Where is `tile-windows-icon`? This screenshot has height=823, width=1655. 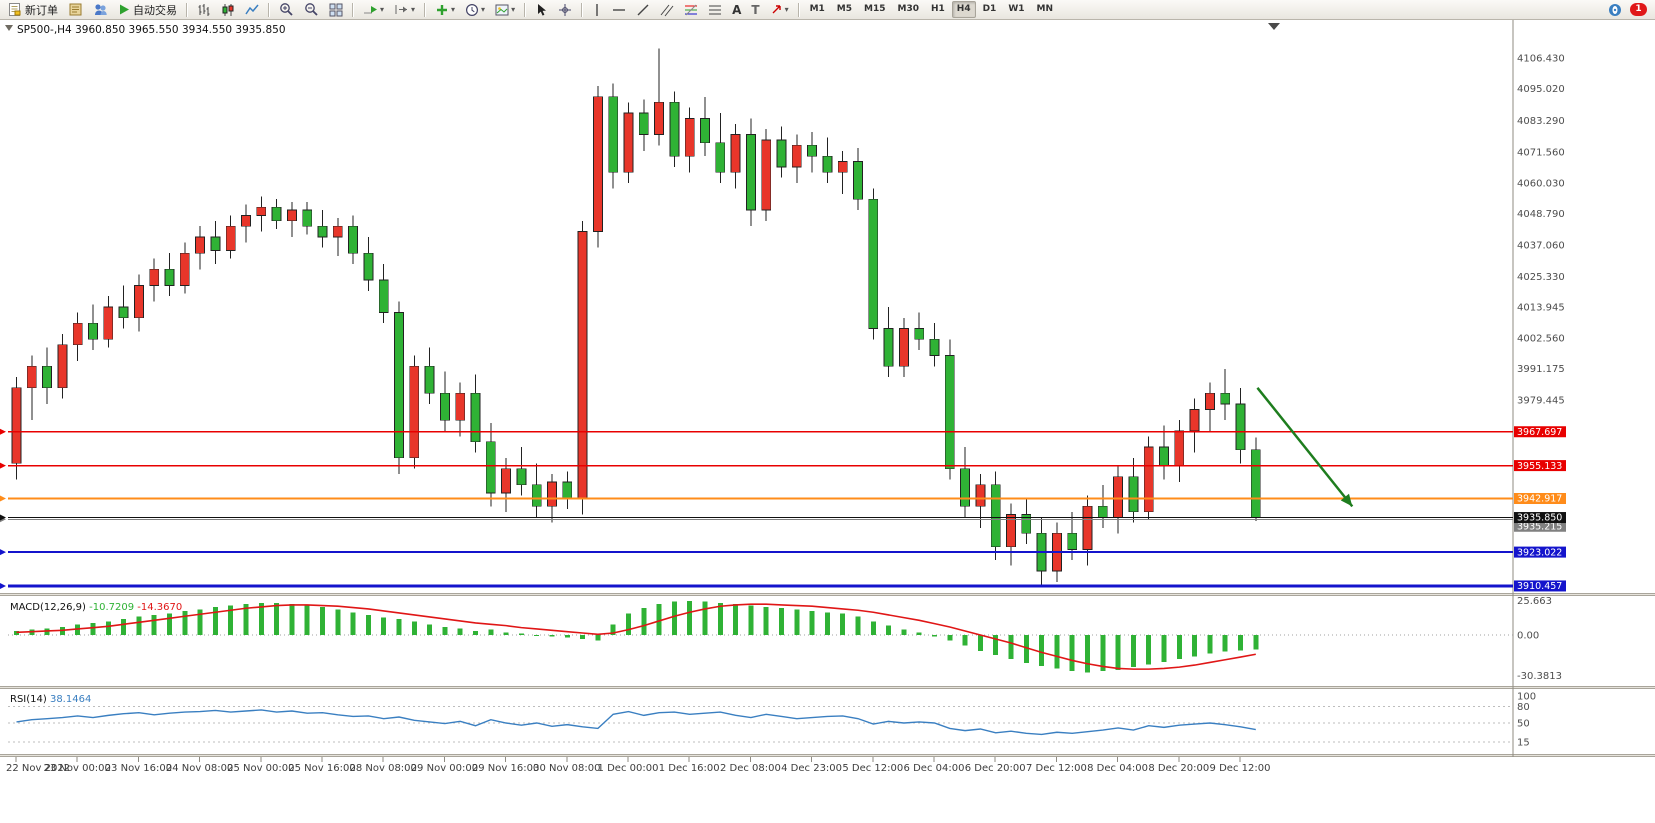 tile-windows-icon is located at coordinates (336, 10).